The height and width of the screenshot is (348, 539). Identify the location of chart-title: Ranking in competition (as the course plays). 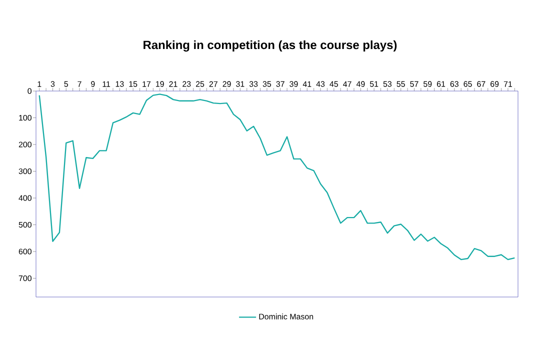
(270, 46).